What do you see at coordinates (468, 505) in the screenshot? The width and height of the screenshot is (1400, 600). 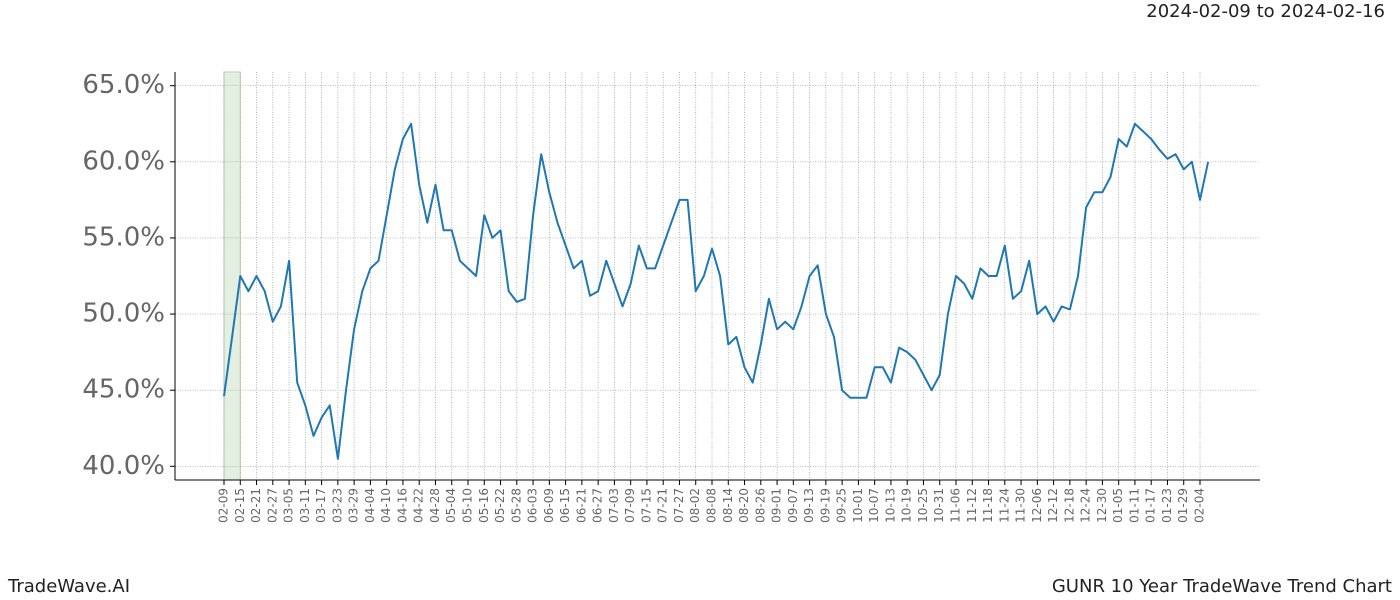 I see `x-tick-label: 05-10` at bounding box center [468, 505].